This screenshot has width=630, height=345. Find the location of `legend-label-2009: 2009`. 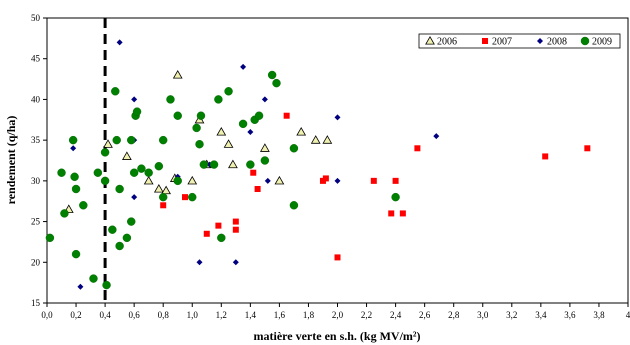

legend-label-2009: 2009 is located at coordinates (602, 42).